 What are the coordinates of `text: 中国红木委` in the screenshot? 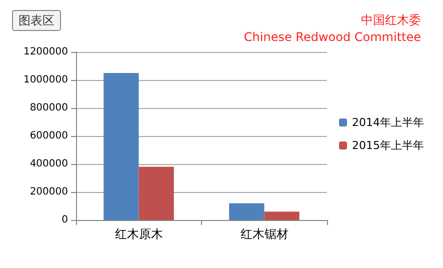 It's located at (391, 20).